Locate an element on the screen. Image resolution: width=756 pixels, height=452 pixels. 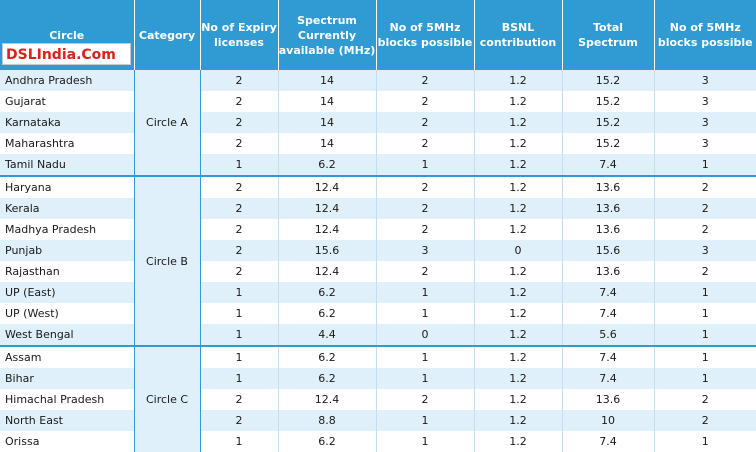
circle-name-cell: Andhra Pradesh is located at coordinates (67, 80).